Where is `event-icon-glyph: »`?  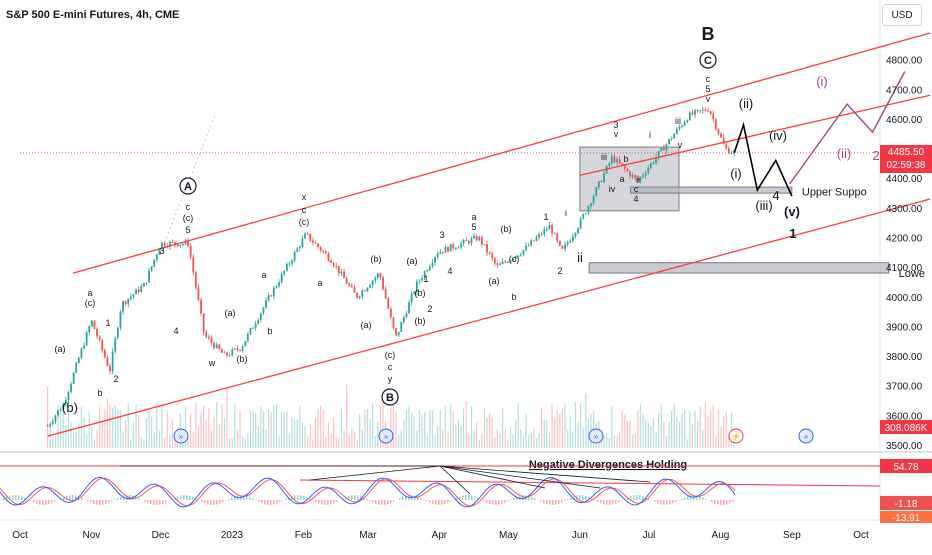
event-icon-glyph: » is located at coordinates (596, 436).